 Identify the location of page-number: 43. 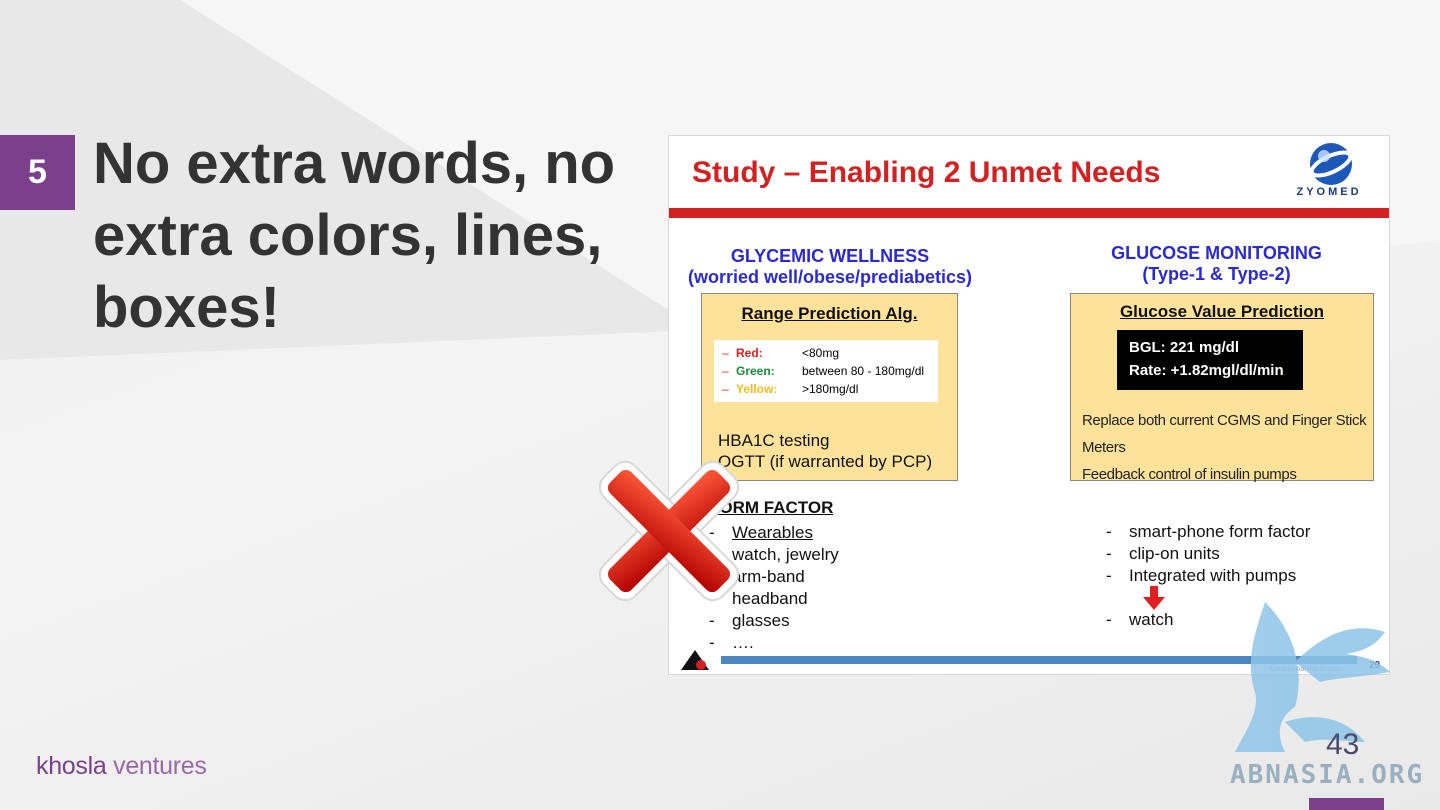
(1343, 744).